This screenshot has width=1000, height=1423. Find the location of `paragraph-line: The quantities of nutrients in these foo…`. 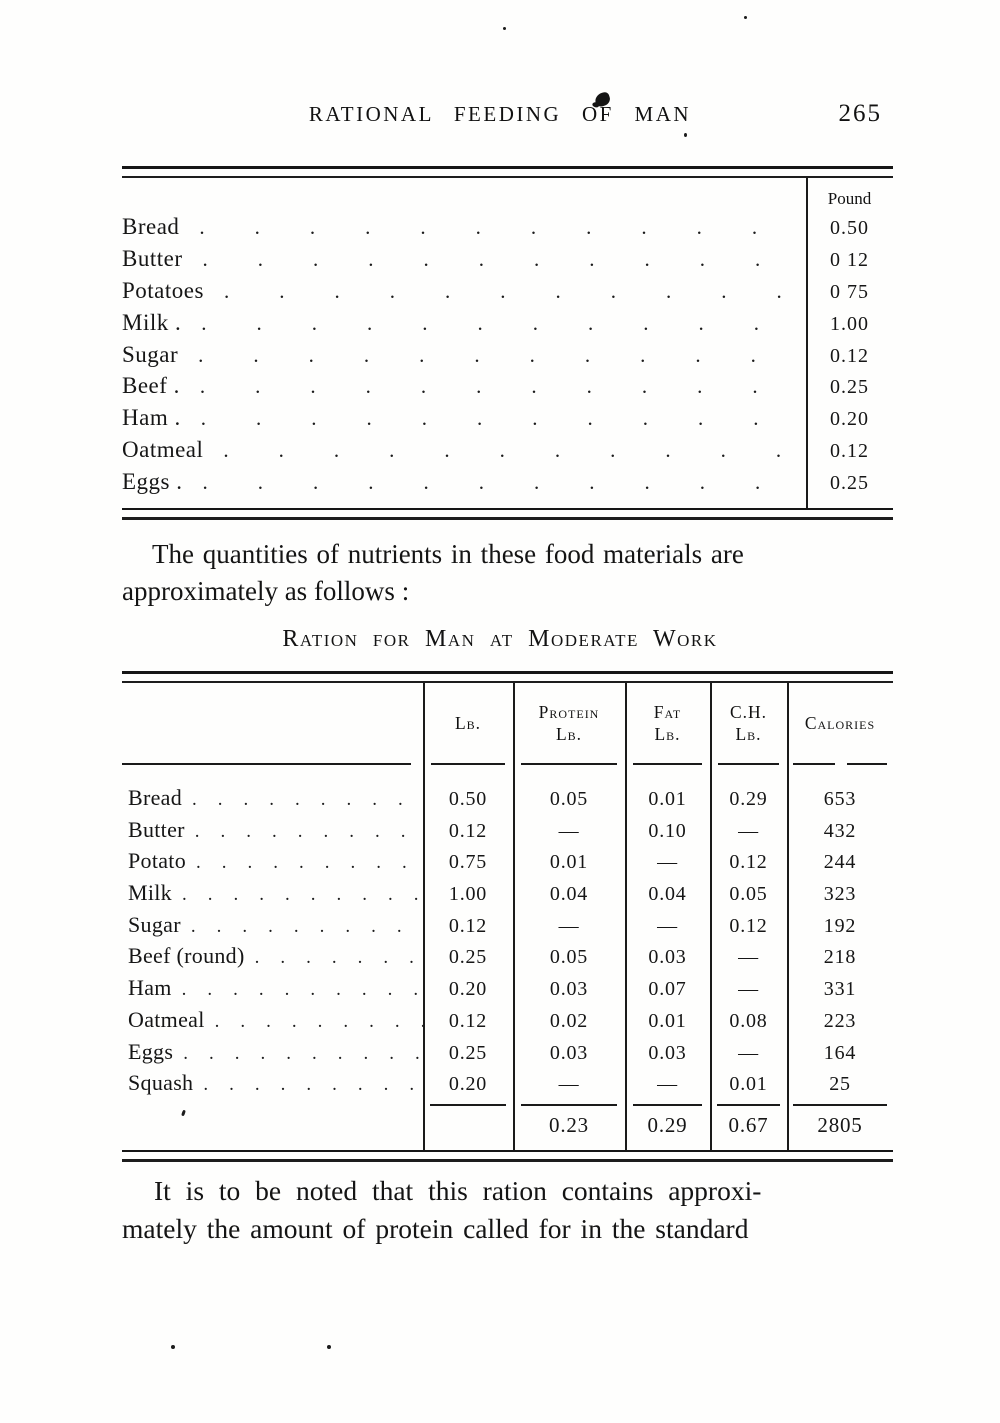

paragraph-line: The quantities of nutrients in these foo… is located at coordinates (448, 554).